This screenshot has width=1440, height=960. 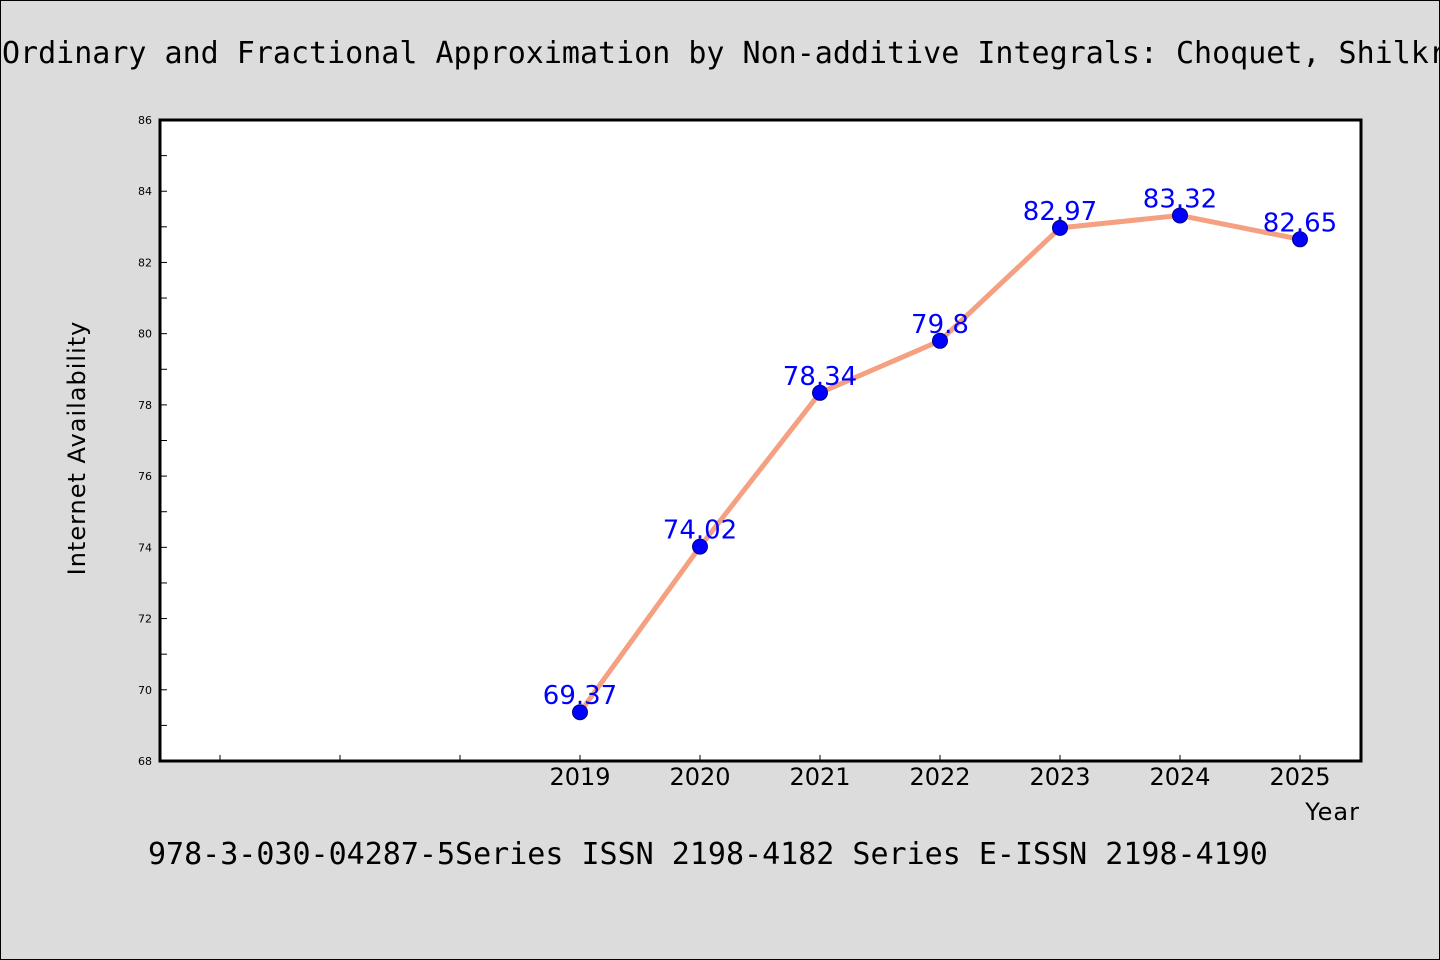 What do you see at coordinates (145, 761) in the screenshot?
I see `y-tick-label: 68` at bounding box center [145, 761].